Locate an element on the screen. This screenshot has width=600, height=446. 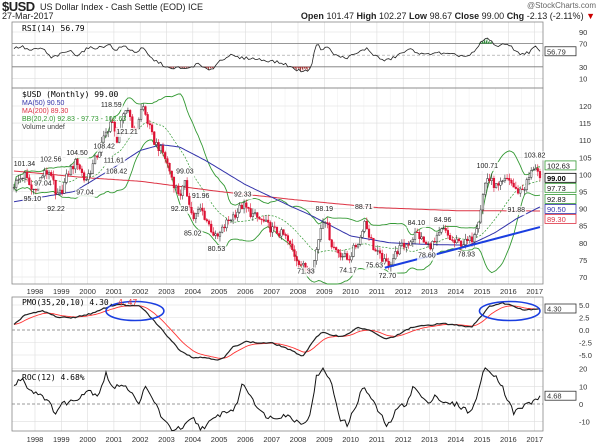
price-tick-label: 75 is located at coordinates (583, 260).